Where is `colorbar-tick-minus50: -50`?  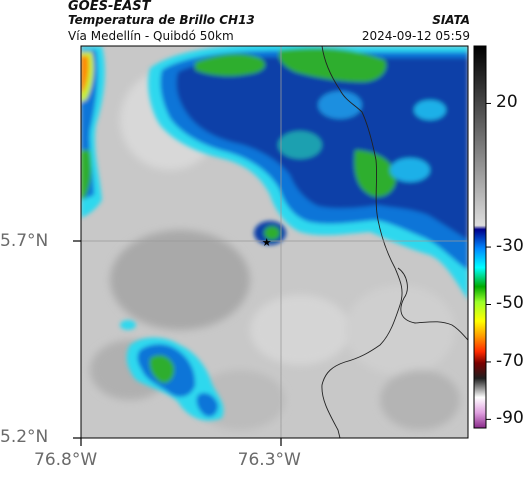 colorbar-tick-minus50: -50 is located at coordinates (510, 303).